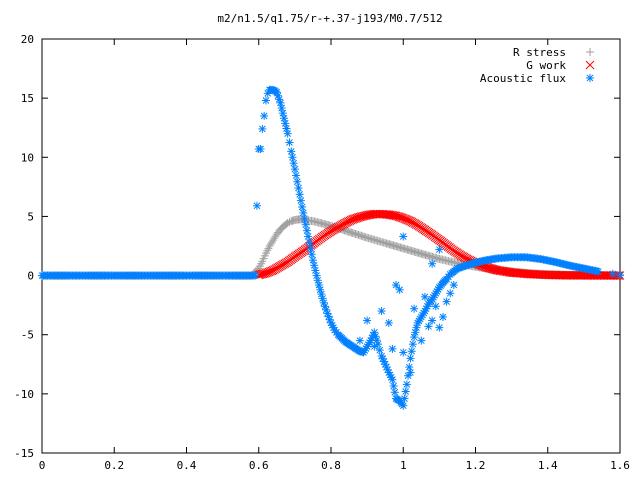 Image resolution: width=640 pixels, height=480 pixels. Describe the element at coordinates (42, 465) in the screenshot. I see `x-tick-label: 0` at that location.